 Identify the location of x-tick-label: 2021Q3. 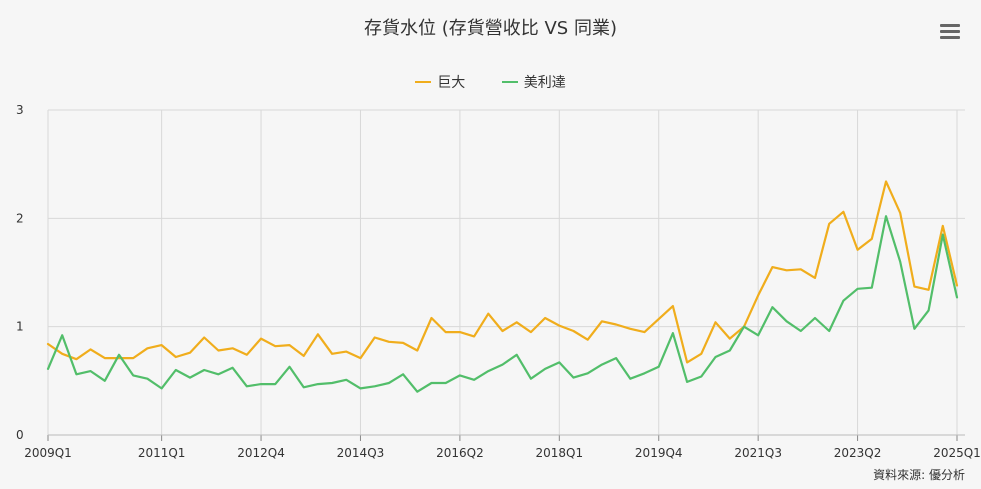
(758, 453).